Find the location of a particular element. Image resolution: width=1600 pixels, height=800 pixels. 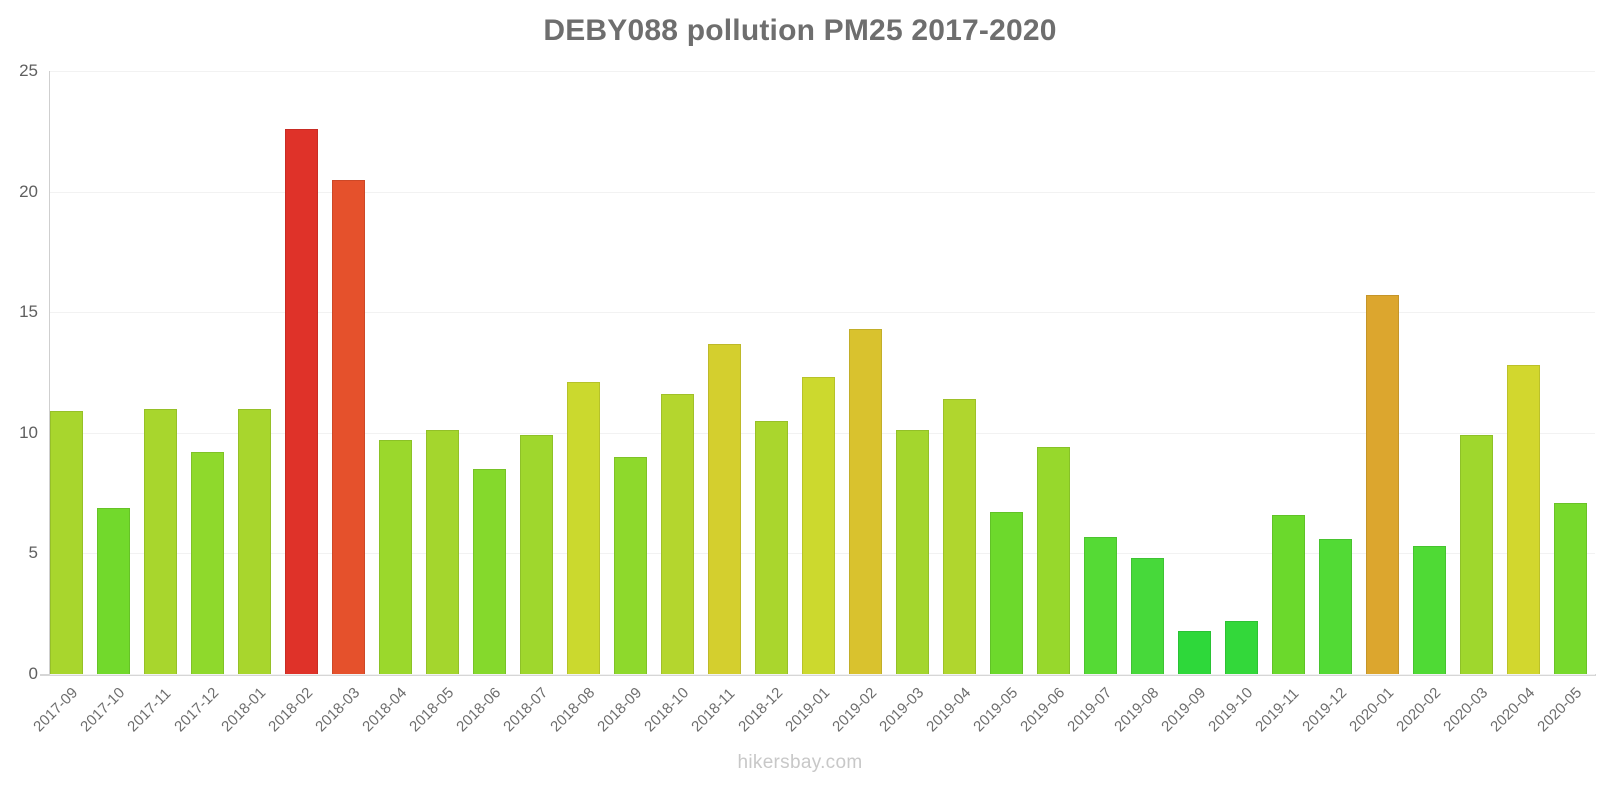

x-axis-line is located at coordinates (818, 675).